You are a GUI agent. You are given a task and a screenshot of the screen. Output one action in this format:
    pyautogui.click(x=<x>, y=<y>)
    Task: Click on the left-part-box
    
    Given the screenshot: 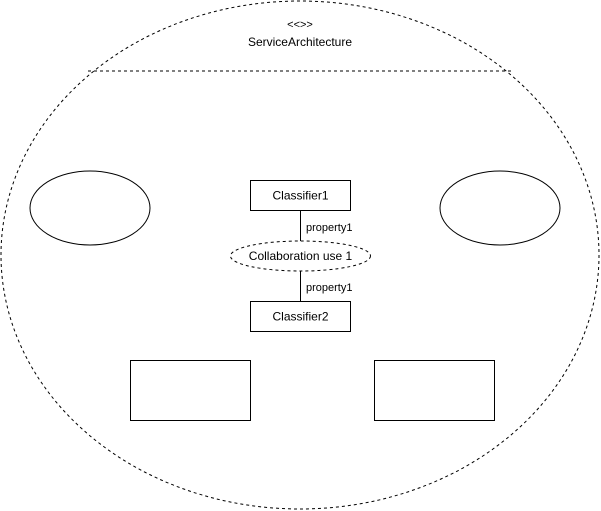 What is the action you would take?
    pyautogui.click(x=190, y=390)
    